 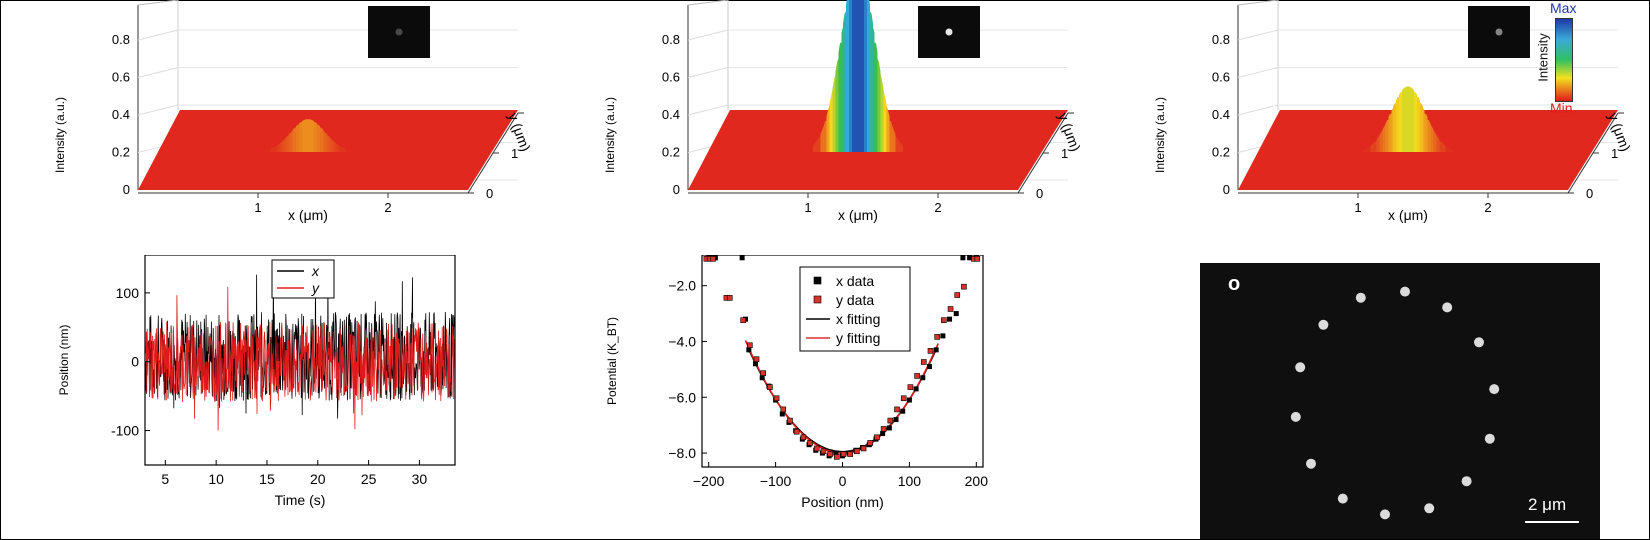 I want to click on colorbar-min-label: Min, so click(x=1561, y=108).